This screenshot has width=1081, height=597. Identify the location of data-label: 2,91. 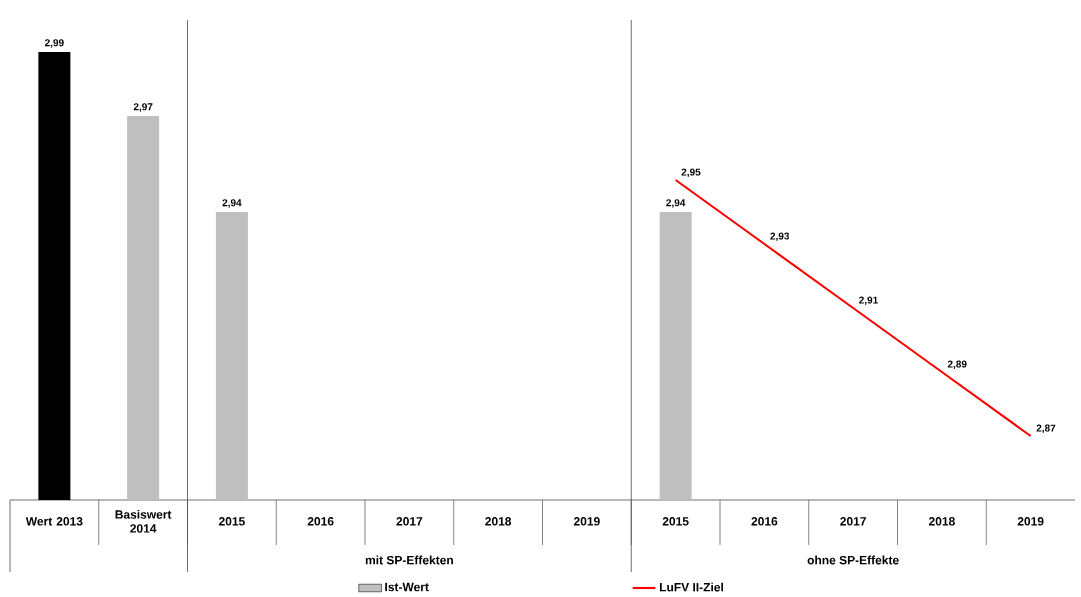
(868, 301).